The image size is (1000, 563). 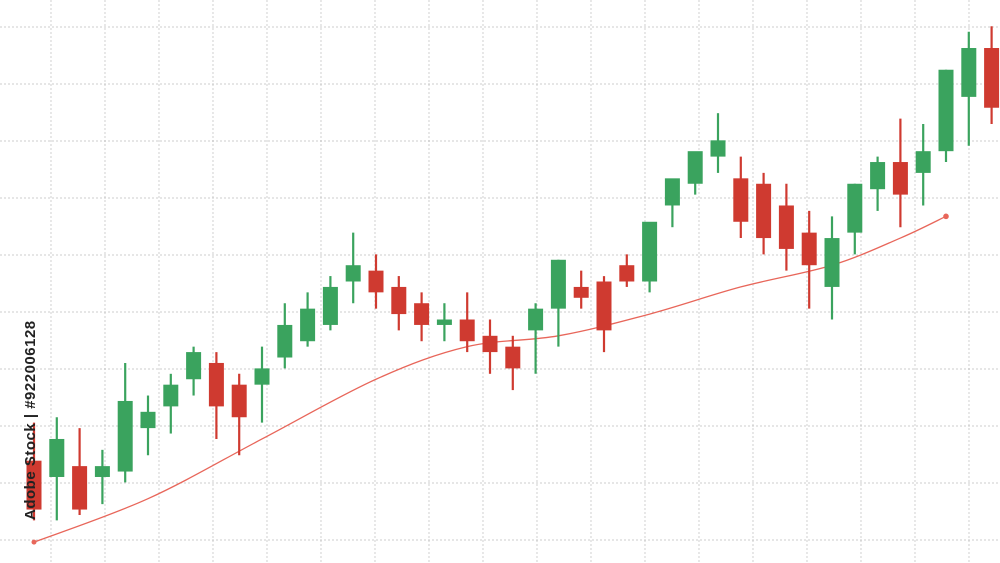 I want to click on trend-start-point, so click(x=34, y=542).